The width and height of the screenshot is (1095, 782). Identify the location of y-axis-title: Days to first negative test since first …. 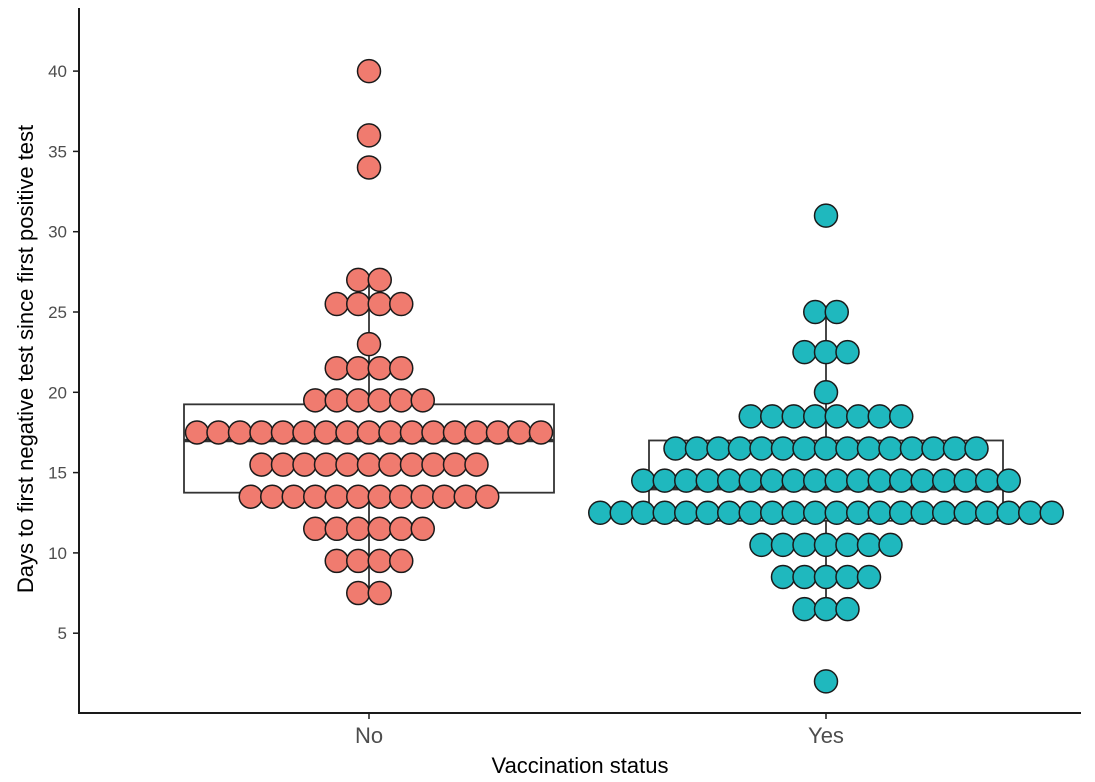
(25, 359).